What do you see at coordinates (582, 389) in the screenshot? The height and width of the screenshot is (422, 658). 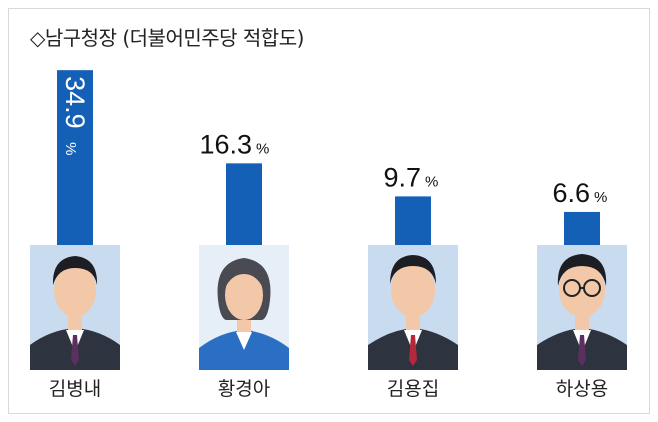 I see `category-label-4: 하상용` at bounding box center [582, 389].